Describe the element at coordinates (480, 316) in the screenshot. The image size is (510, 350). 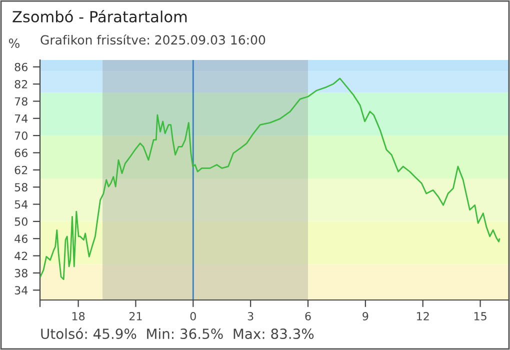
I see `x-tick-label: 15` at that location.